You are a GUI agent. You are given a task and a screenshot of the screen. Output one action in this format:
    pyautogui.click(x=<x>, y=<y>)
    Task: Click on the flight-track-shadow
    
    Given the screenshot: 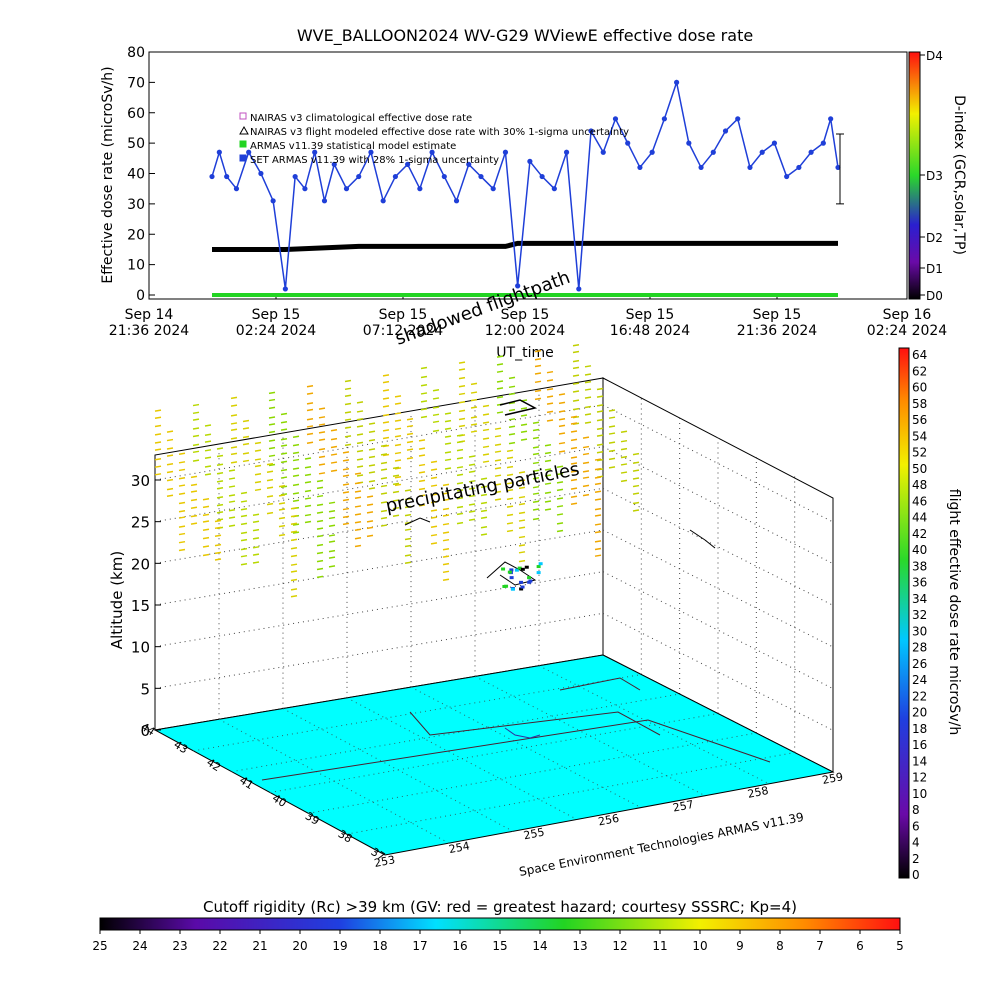 What is the action you would take?
    pyautogui.click(x=417, y=521)
    